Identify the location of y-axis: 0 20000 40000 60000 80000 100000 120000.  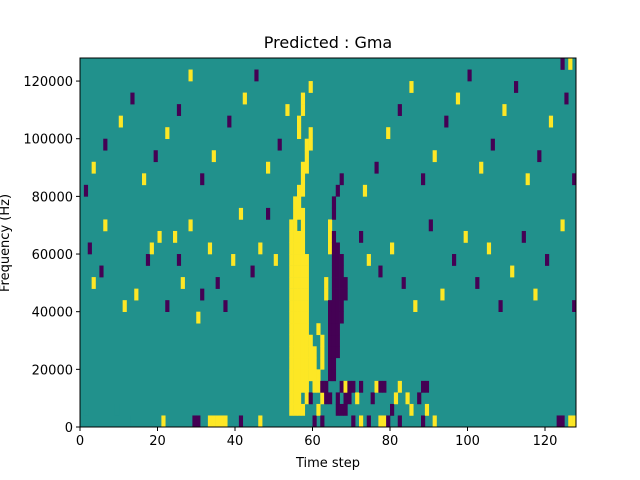
(51, 255).